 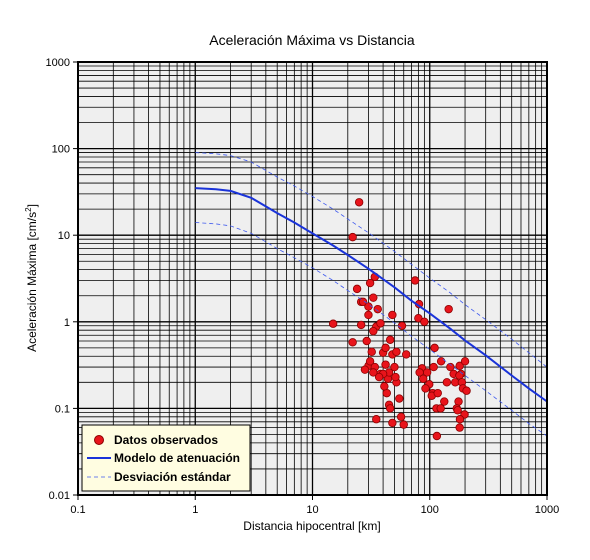 I want to click on legend-label-points: Datos observados, so click(x=166, y=440).